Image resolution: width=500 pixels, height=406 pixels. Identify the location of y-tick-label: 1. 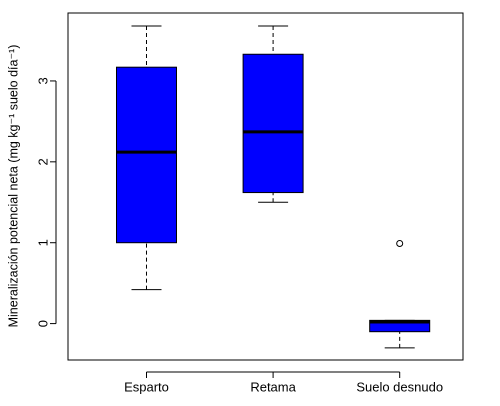
(42, 242).